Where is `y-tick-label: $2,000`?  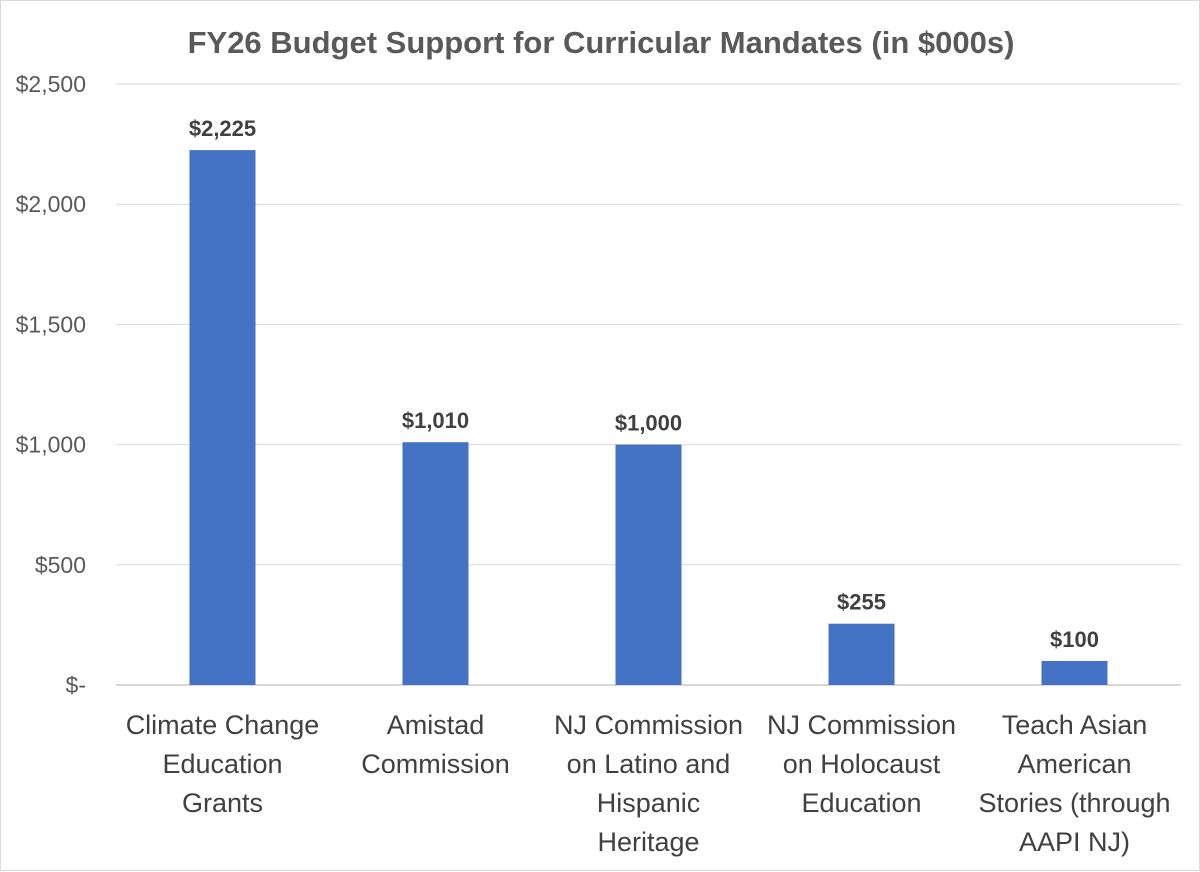
y-tick-label: $2,000 is located at coordinates (51, 204).